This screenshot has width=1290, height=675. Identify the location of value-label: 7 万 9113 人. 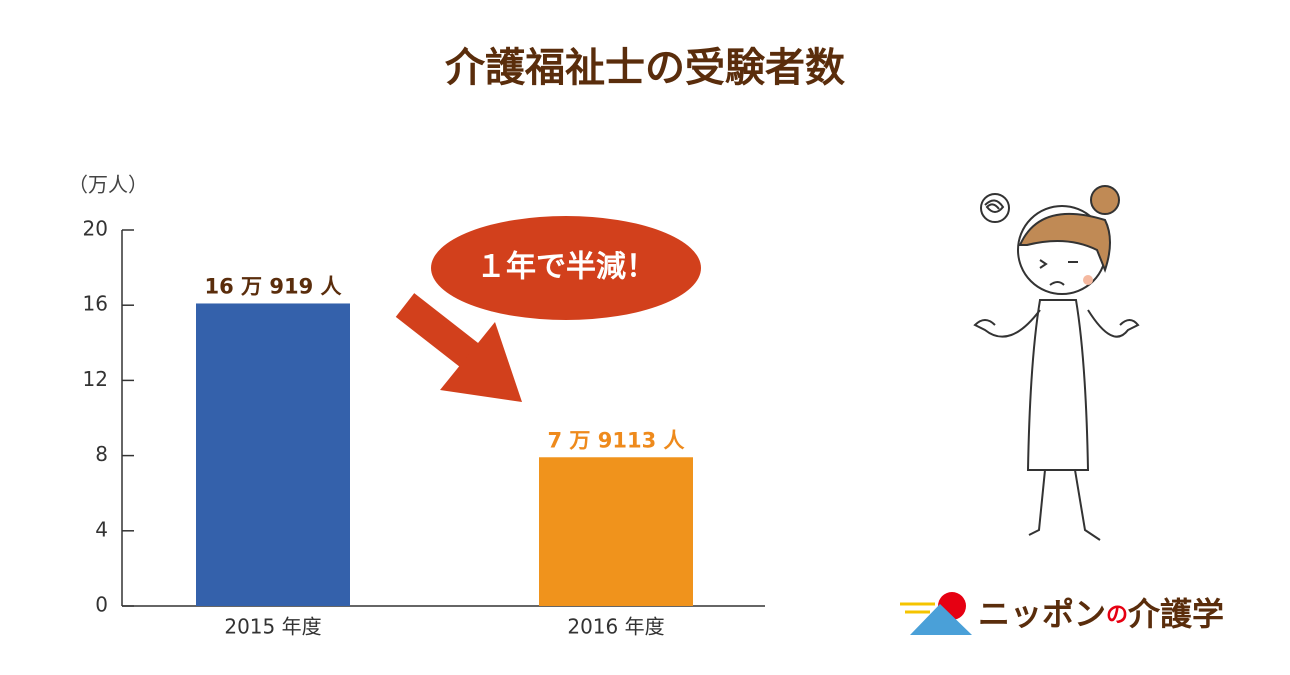
(616, 440).